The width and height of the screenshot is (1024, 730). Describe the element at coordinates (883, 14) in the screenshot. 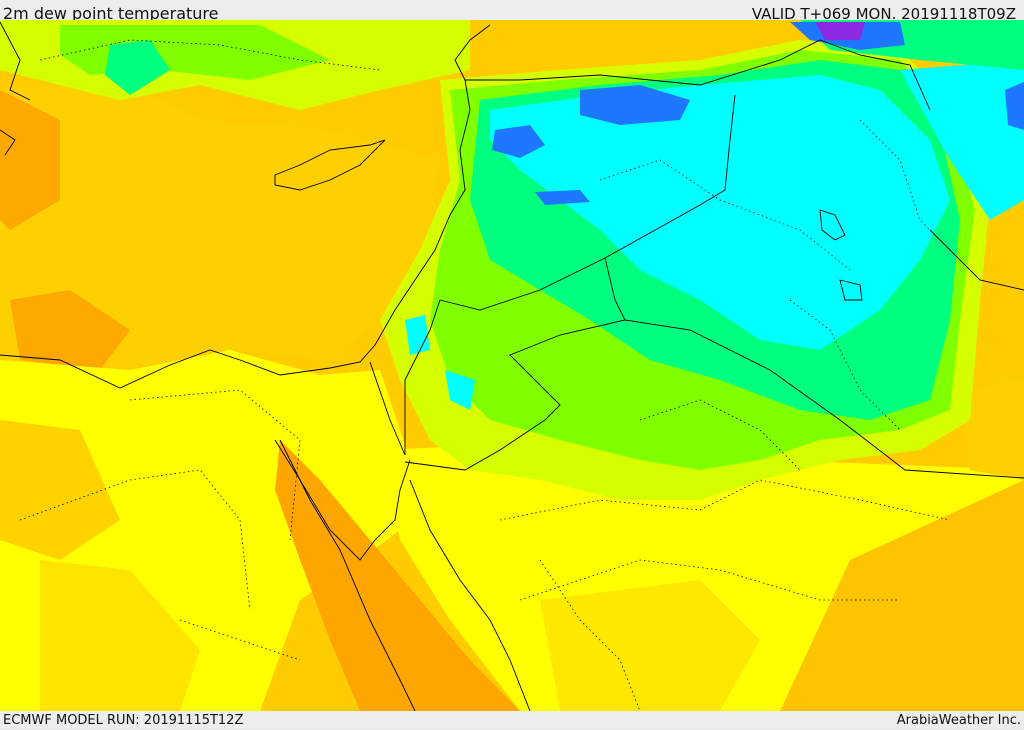

I see `valid-time: VALID T+069 MON. 20191118T09Z` at that location.